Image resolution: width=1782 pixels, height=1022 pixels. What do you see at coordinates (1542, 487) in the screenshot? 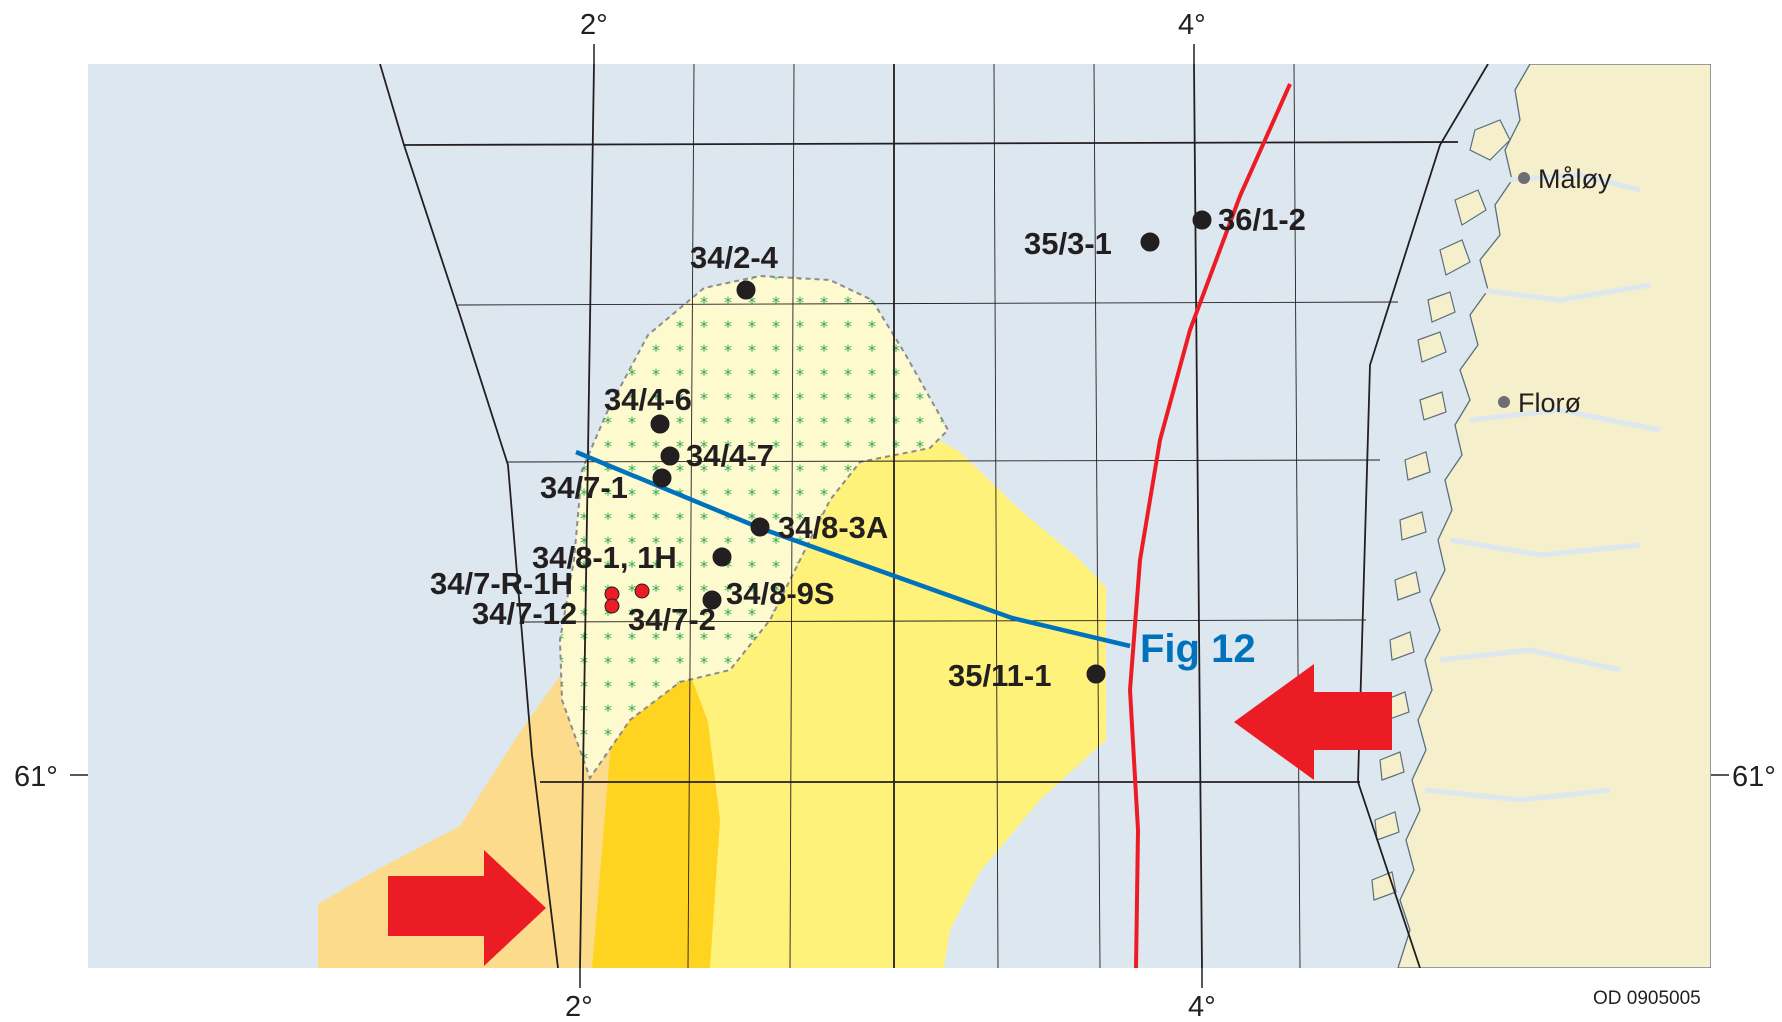
I see `fjords` at bounding box center [1542, 487].